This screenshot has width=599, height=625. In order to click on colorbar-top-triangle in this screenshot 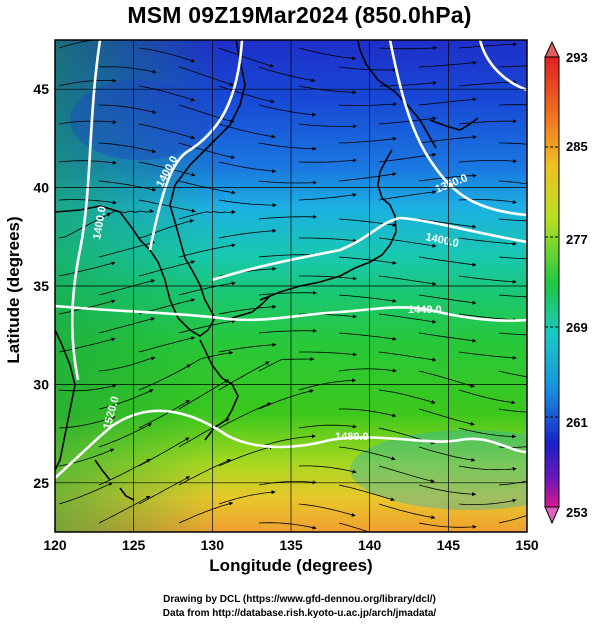, I will do `click(552, 49)`.